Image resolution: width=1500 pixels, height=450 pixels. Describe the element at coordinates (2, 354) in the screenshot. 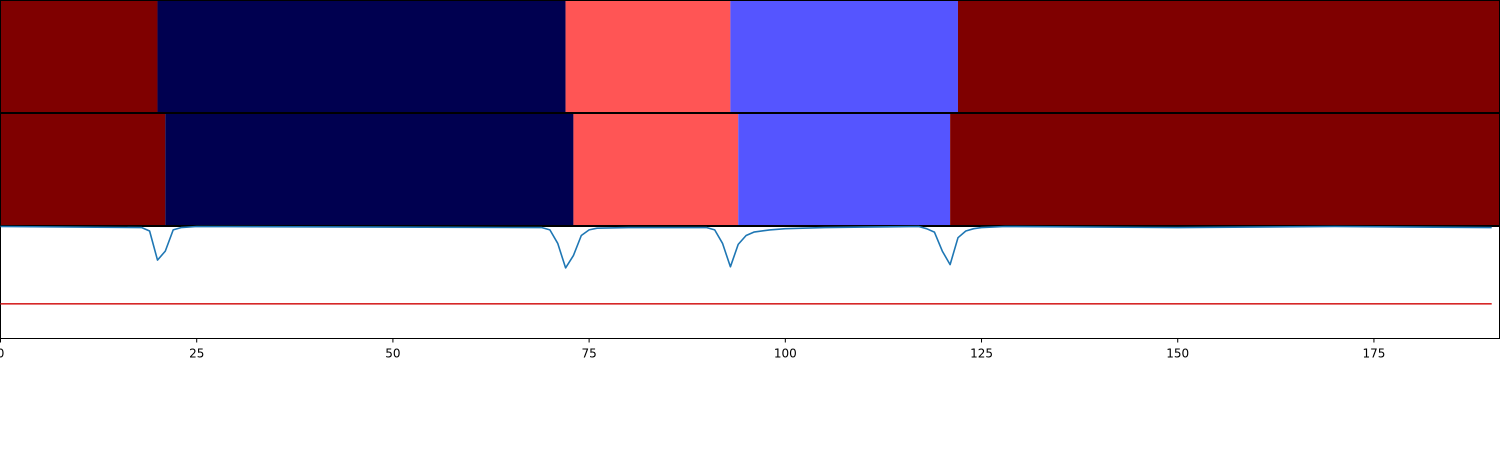

I see `x-tick-label: 0` at that location.